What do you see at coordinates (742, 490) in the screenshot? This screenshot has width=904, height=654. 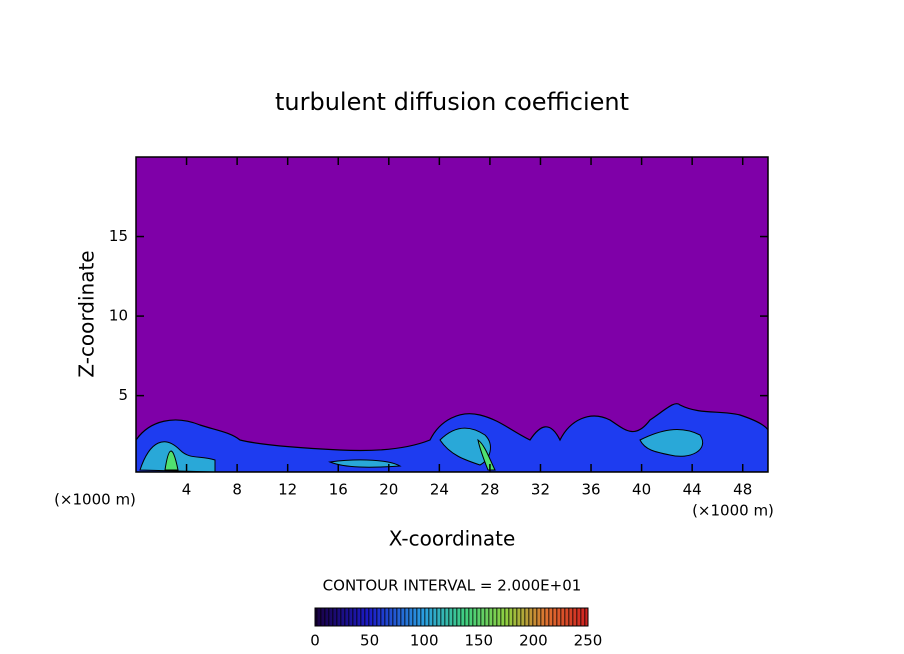 I see `x-tick-label: 48` at bounding box center [742, 490].